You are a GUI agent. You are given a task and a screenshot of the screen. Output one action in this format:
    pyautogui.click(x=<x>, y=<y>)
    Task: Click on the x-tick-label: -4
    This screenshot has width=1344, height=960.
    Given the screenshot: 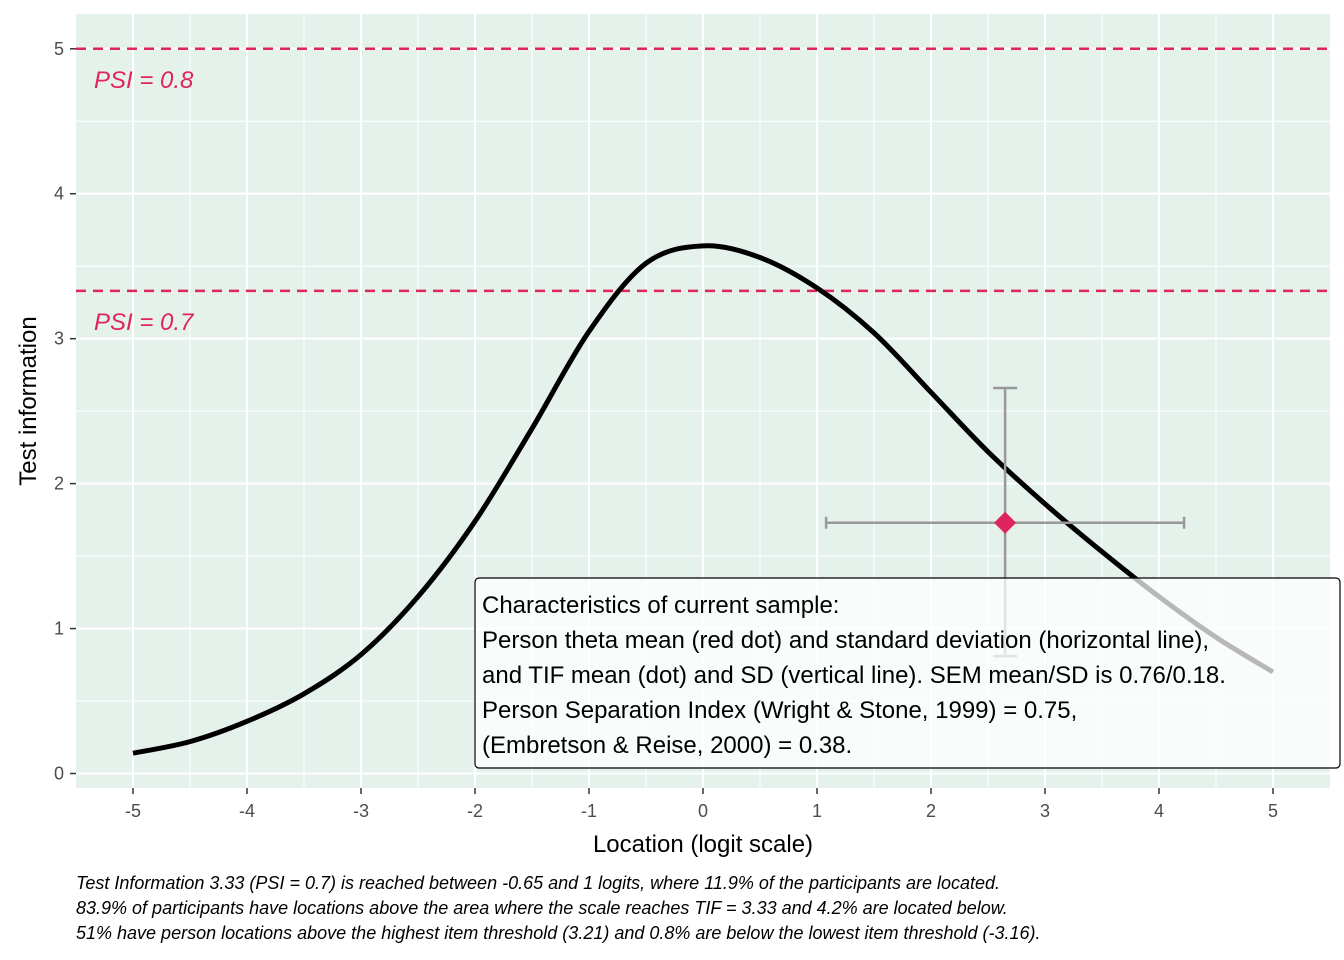 What is the action you would take?
    pyautogui.click(x=247, y=811)
    